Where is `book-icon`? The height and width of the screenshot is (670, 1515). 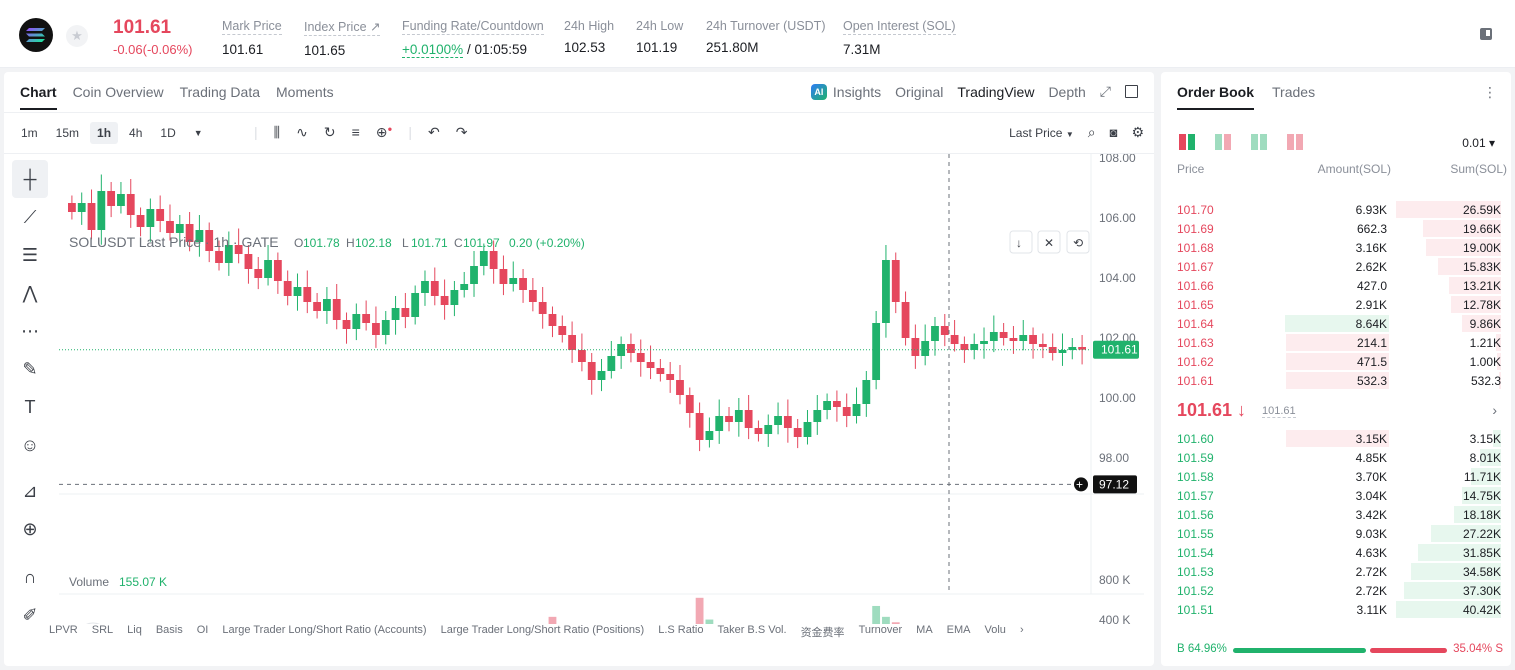
book-icon is located at coordinates (1488, 36).